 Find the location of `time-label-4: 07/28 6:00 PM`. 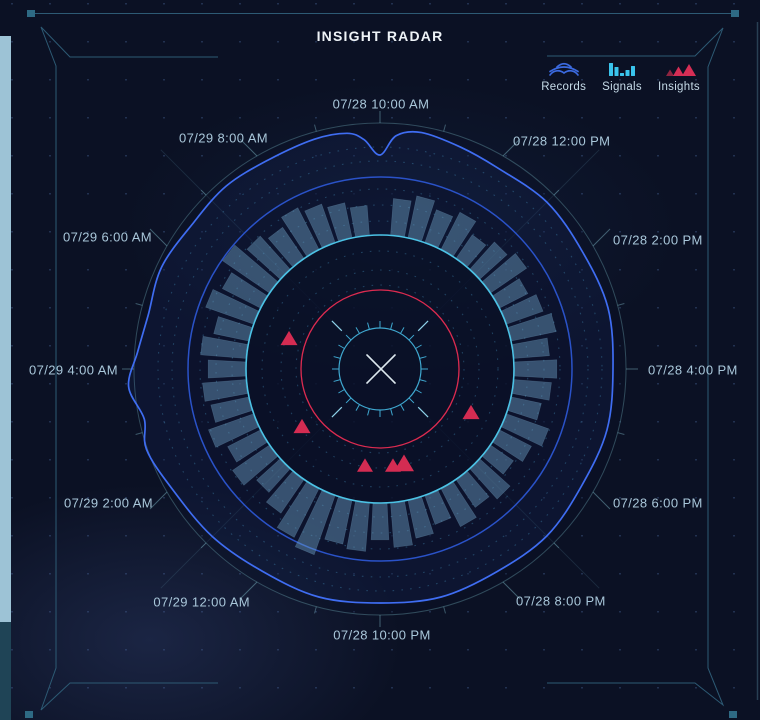

time-label-4: 07/28 6:00 PM is located at coordinates (658, 503).